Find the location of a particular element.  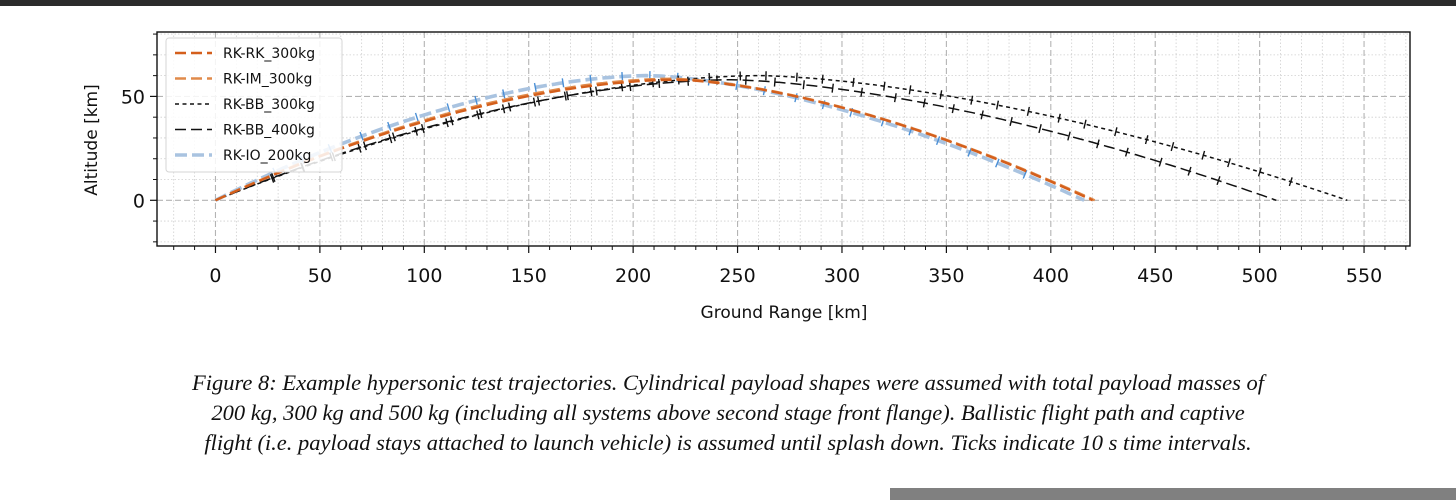

series-line-rk-rk-300kg is located at coordinates (654, 140).